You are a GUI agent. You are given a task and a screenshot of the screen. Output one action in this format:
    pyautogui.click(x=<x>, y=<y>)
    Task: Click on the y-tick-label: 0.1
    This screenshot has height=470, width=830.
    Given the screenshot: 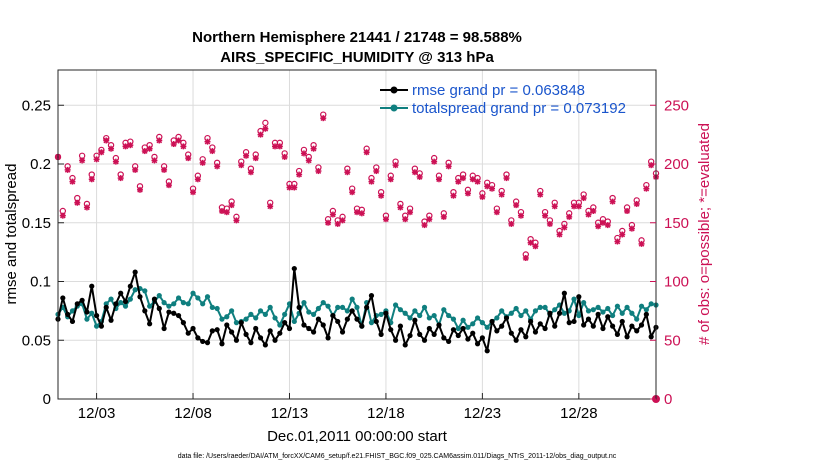 What is the action you would take?
    pyautogui.click(x=40, y=282)
    